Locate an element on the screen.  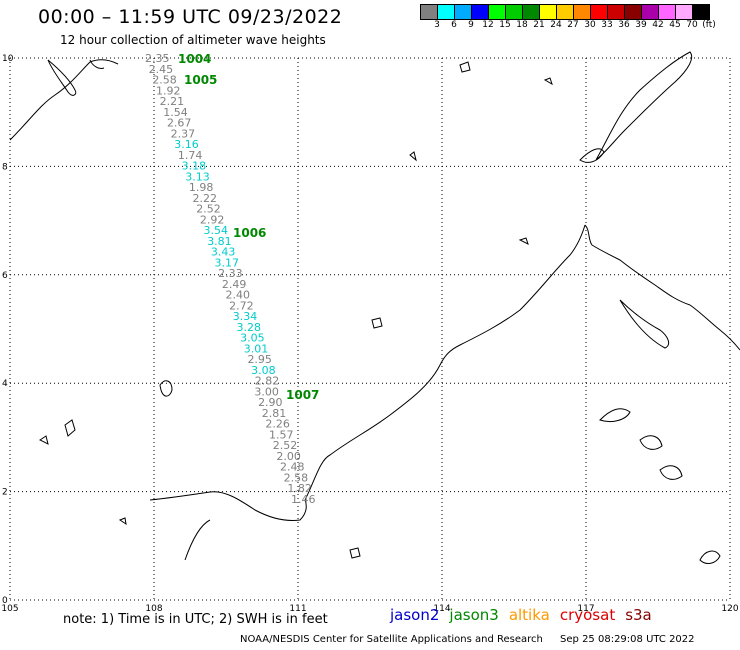
wave-height-label: 3.54 is located at coordinates (216, 230).